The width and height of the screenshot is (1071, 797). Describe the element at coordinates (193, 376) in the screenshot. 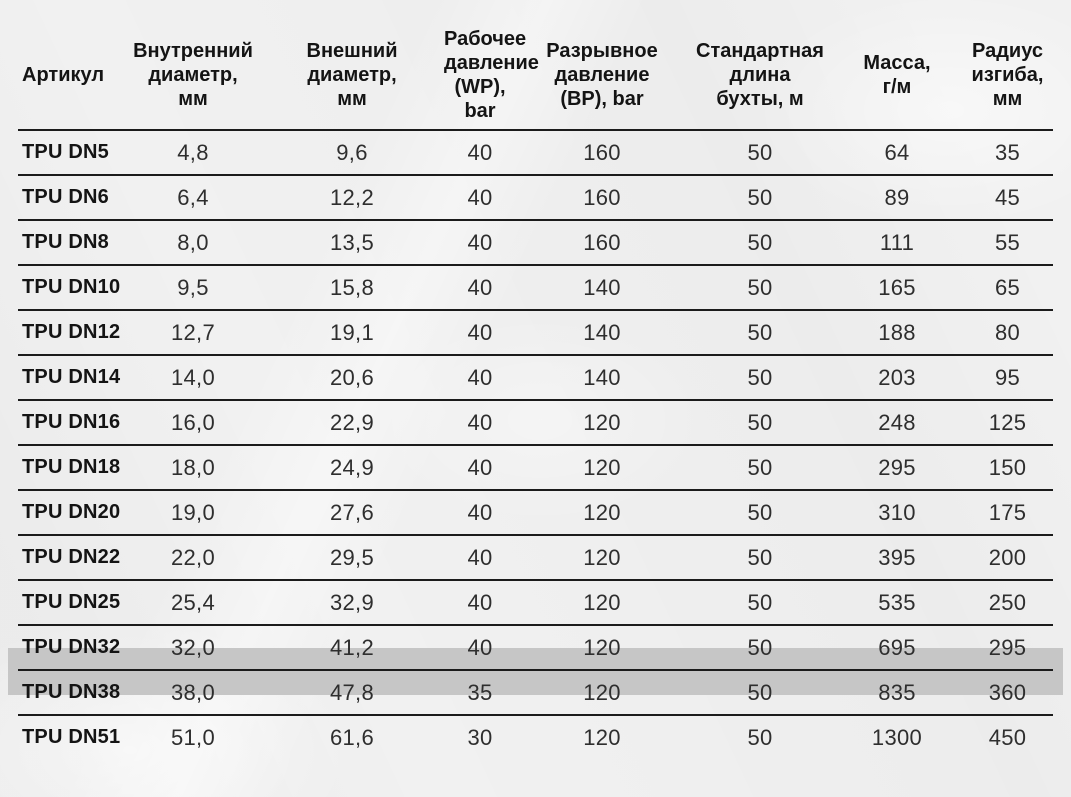

I see `cell-inner-diameter: 14,0` at that location.